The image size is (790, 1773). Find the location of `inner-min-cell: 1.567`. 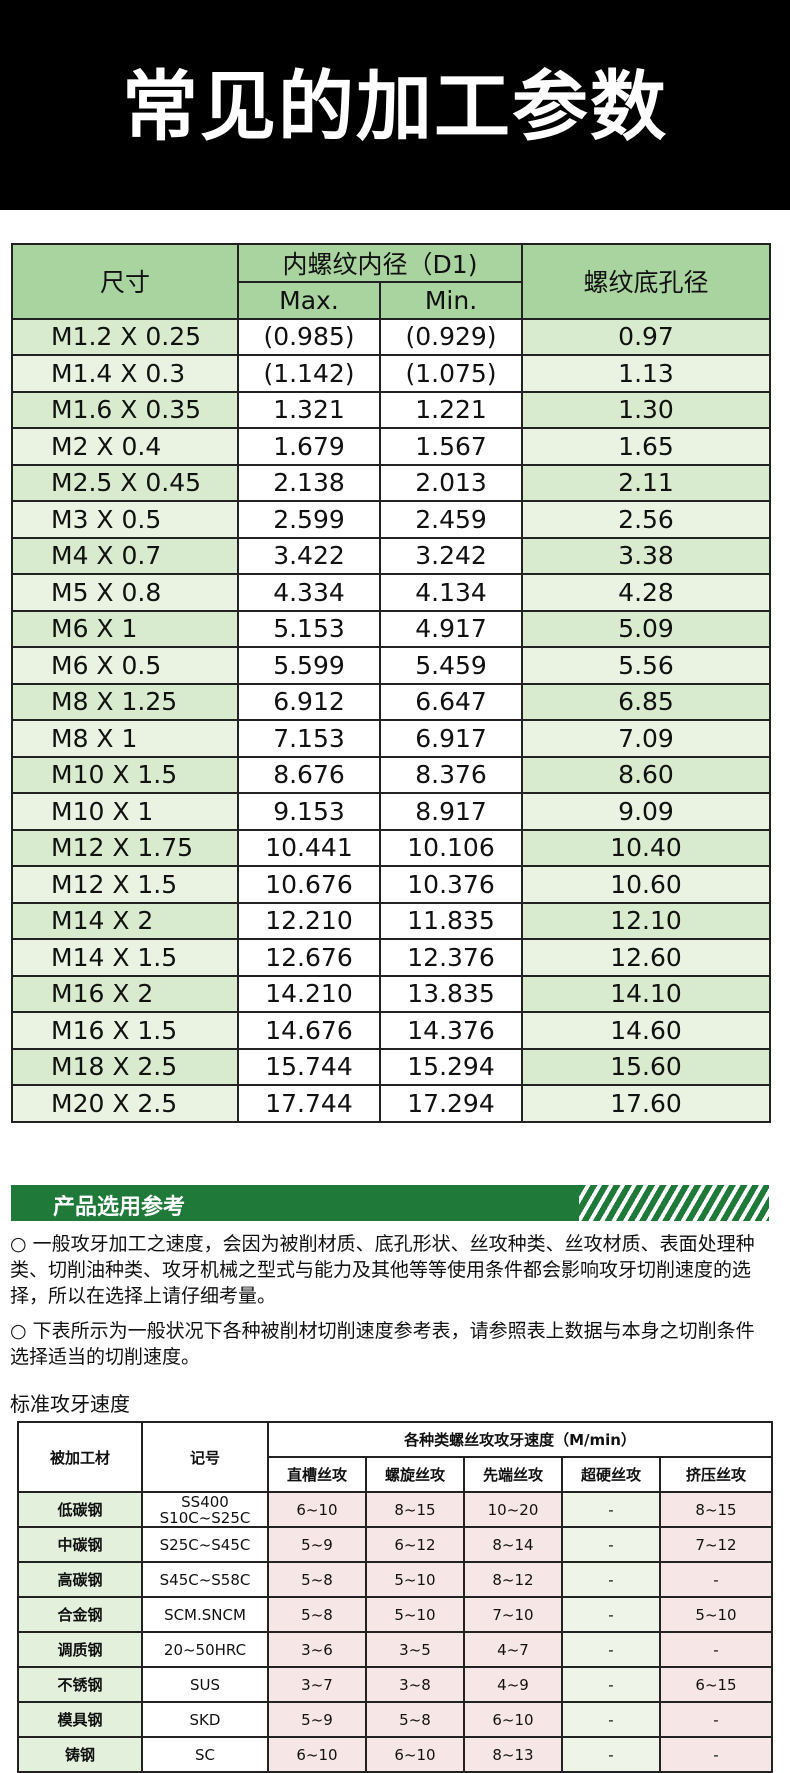

inner-min-cell: 1.567 is located at coordinates (451, 446).